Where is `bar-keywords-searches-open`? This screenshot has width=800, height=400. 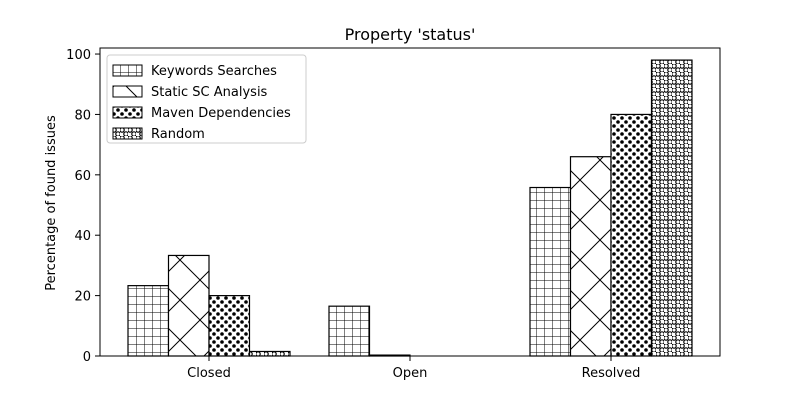 bar-keywords-searches-open is located at coordinates (349, 331).